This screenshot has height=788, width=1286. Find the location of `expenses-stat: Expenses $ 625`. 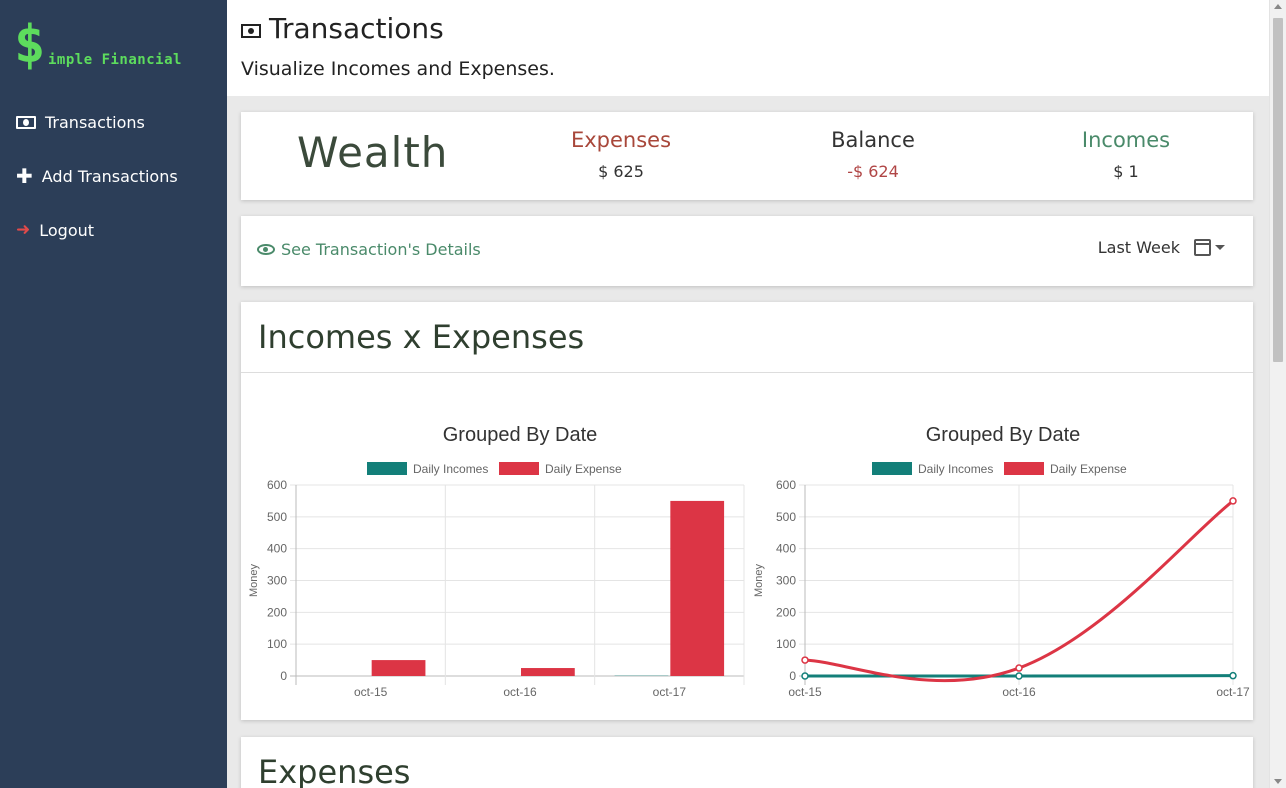

expenses-stat: Expenses $ 625 is located at coordinates (621, 154).